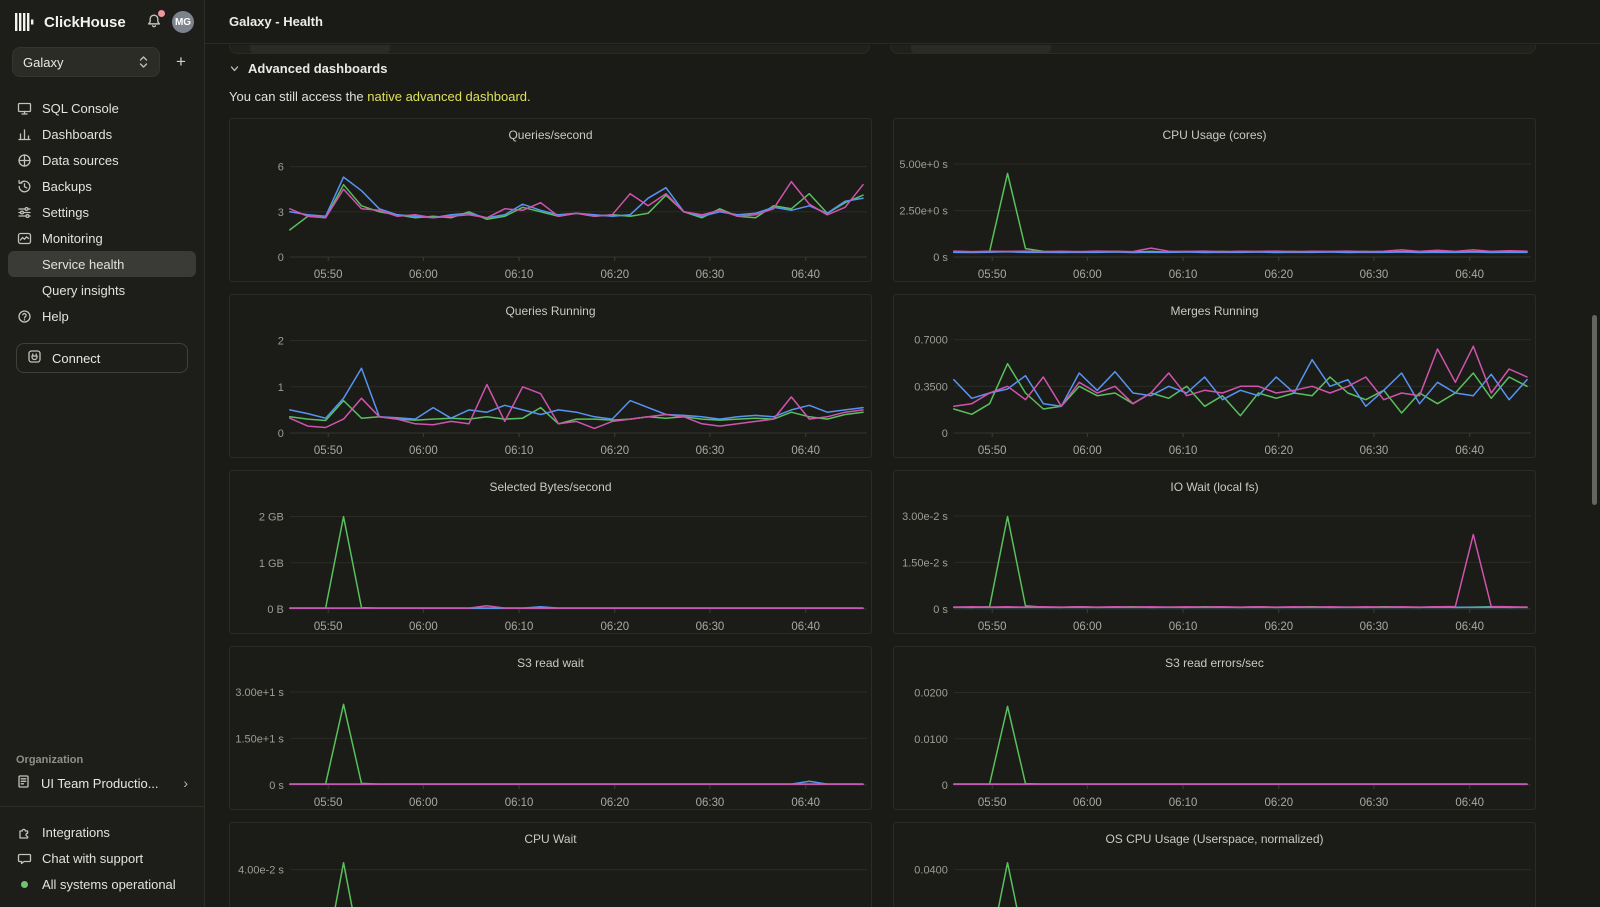 The height and width of the screenshot is (907, 1600). What do you see at coordinates (24, 212) in the screenshot?
I see `settings-icon` at bounding box center [24, 212].